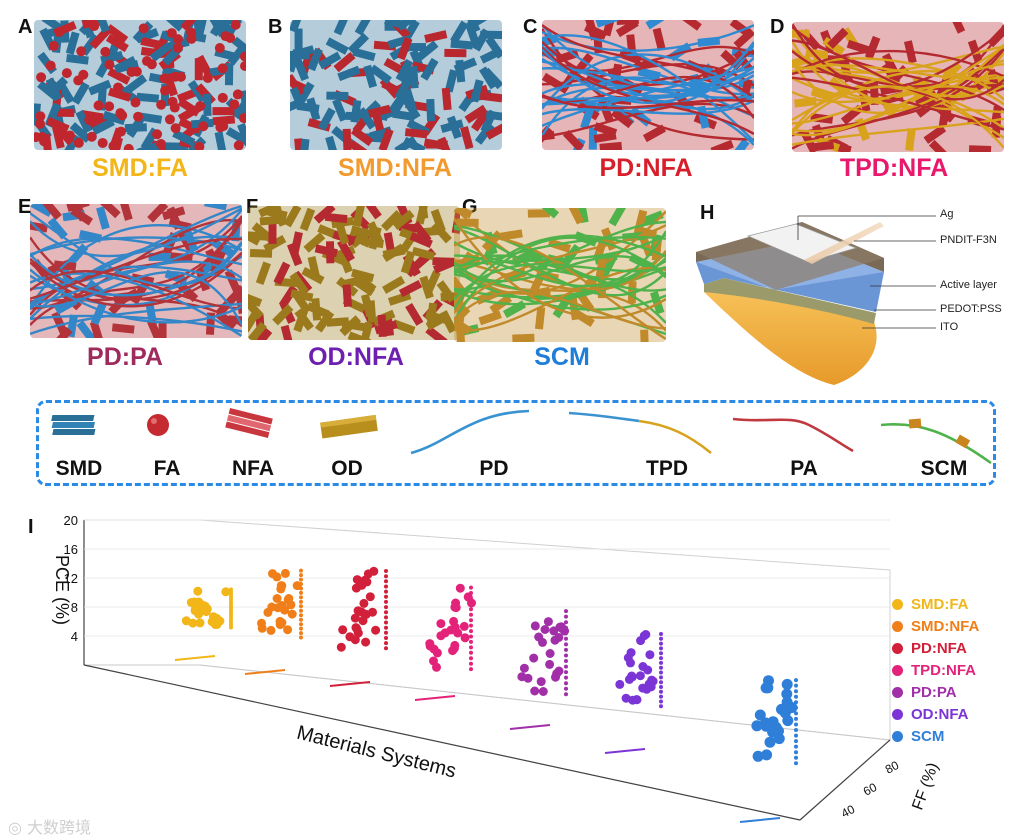  I want to click on component-label-od: OD, so click(347, 468).